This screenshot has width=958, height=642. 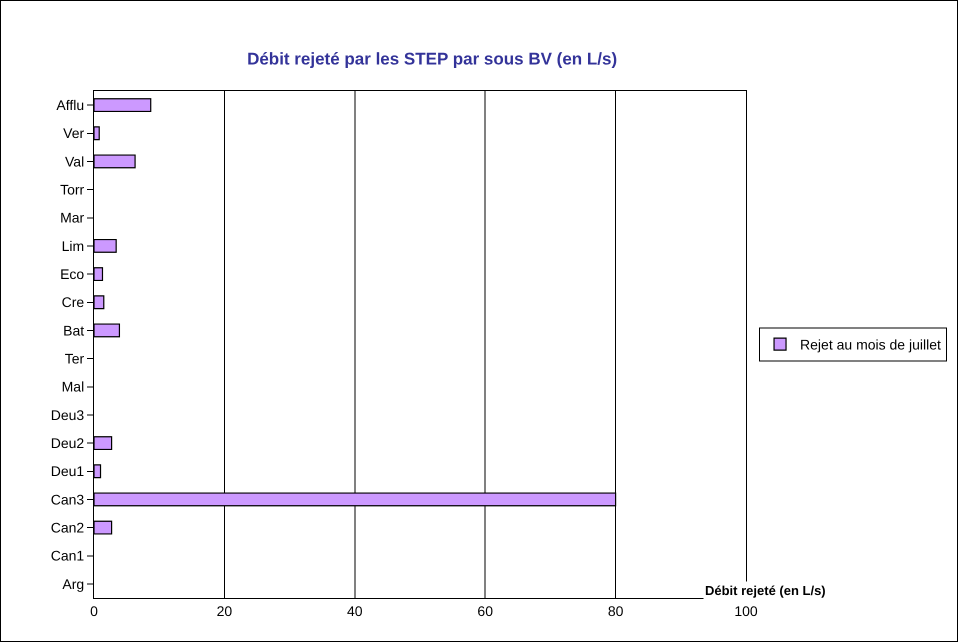 I want to click on y-tick-label: Cre, so click(x=73, y=302).